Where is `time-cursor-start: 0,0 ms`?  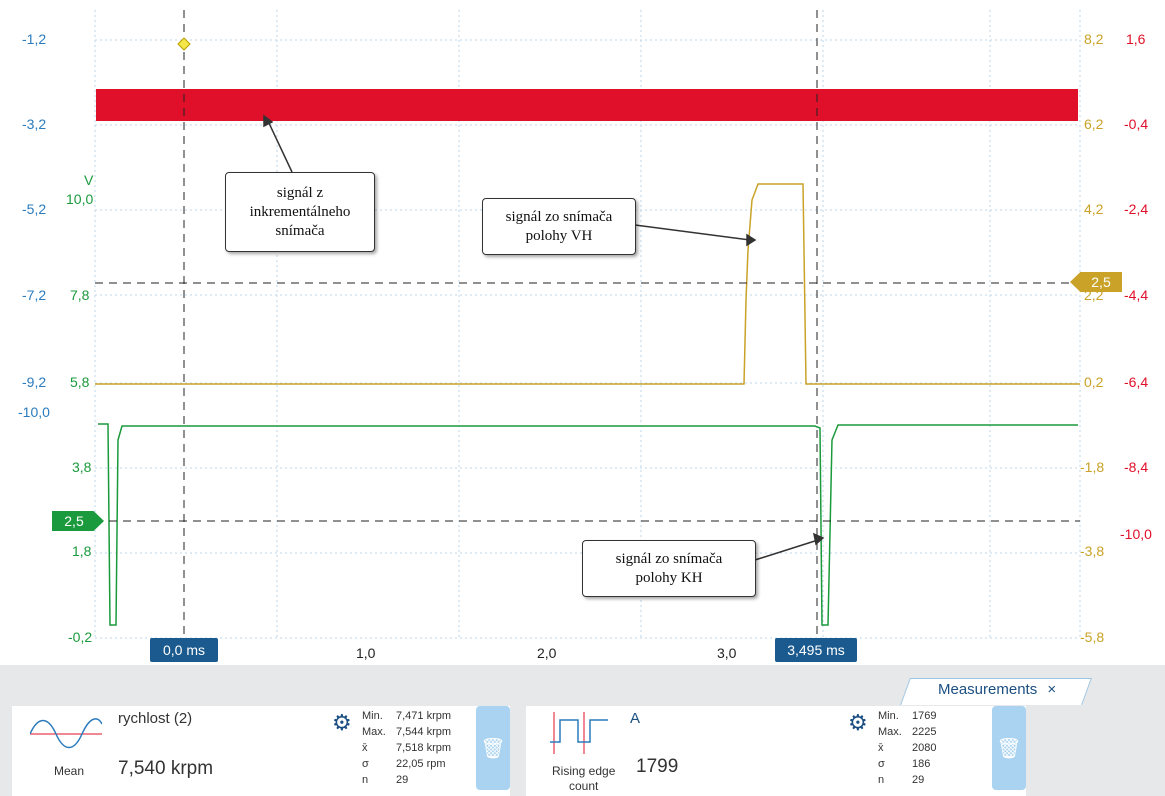
time-cursor-start: 0,0 ms is located at coordinates (184, 650).